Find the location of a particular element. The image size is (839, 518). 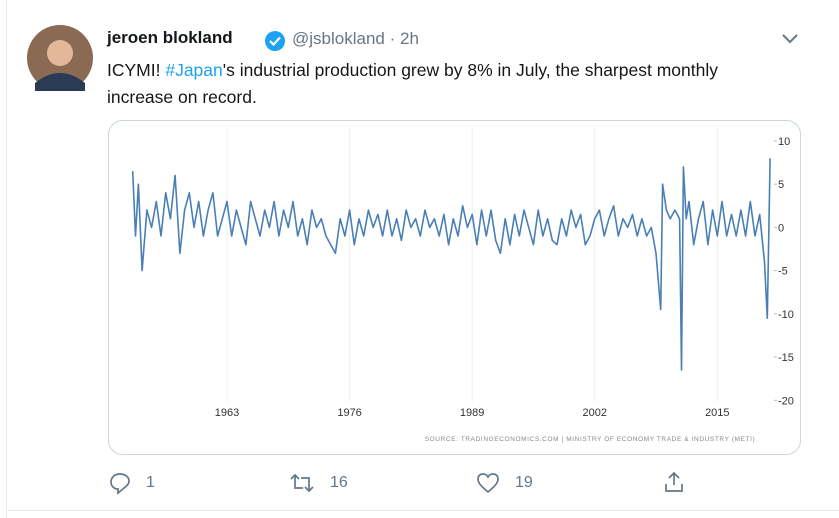

y-tick-label: -20 is located at coordinates (786, 401).